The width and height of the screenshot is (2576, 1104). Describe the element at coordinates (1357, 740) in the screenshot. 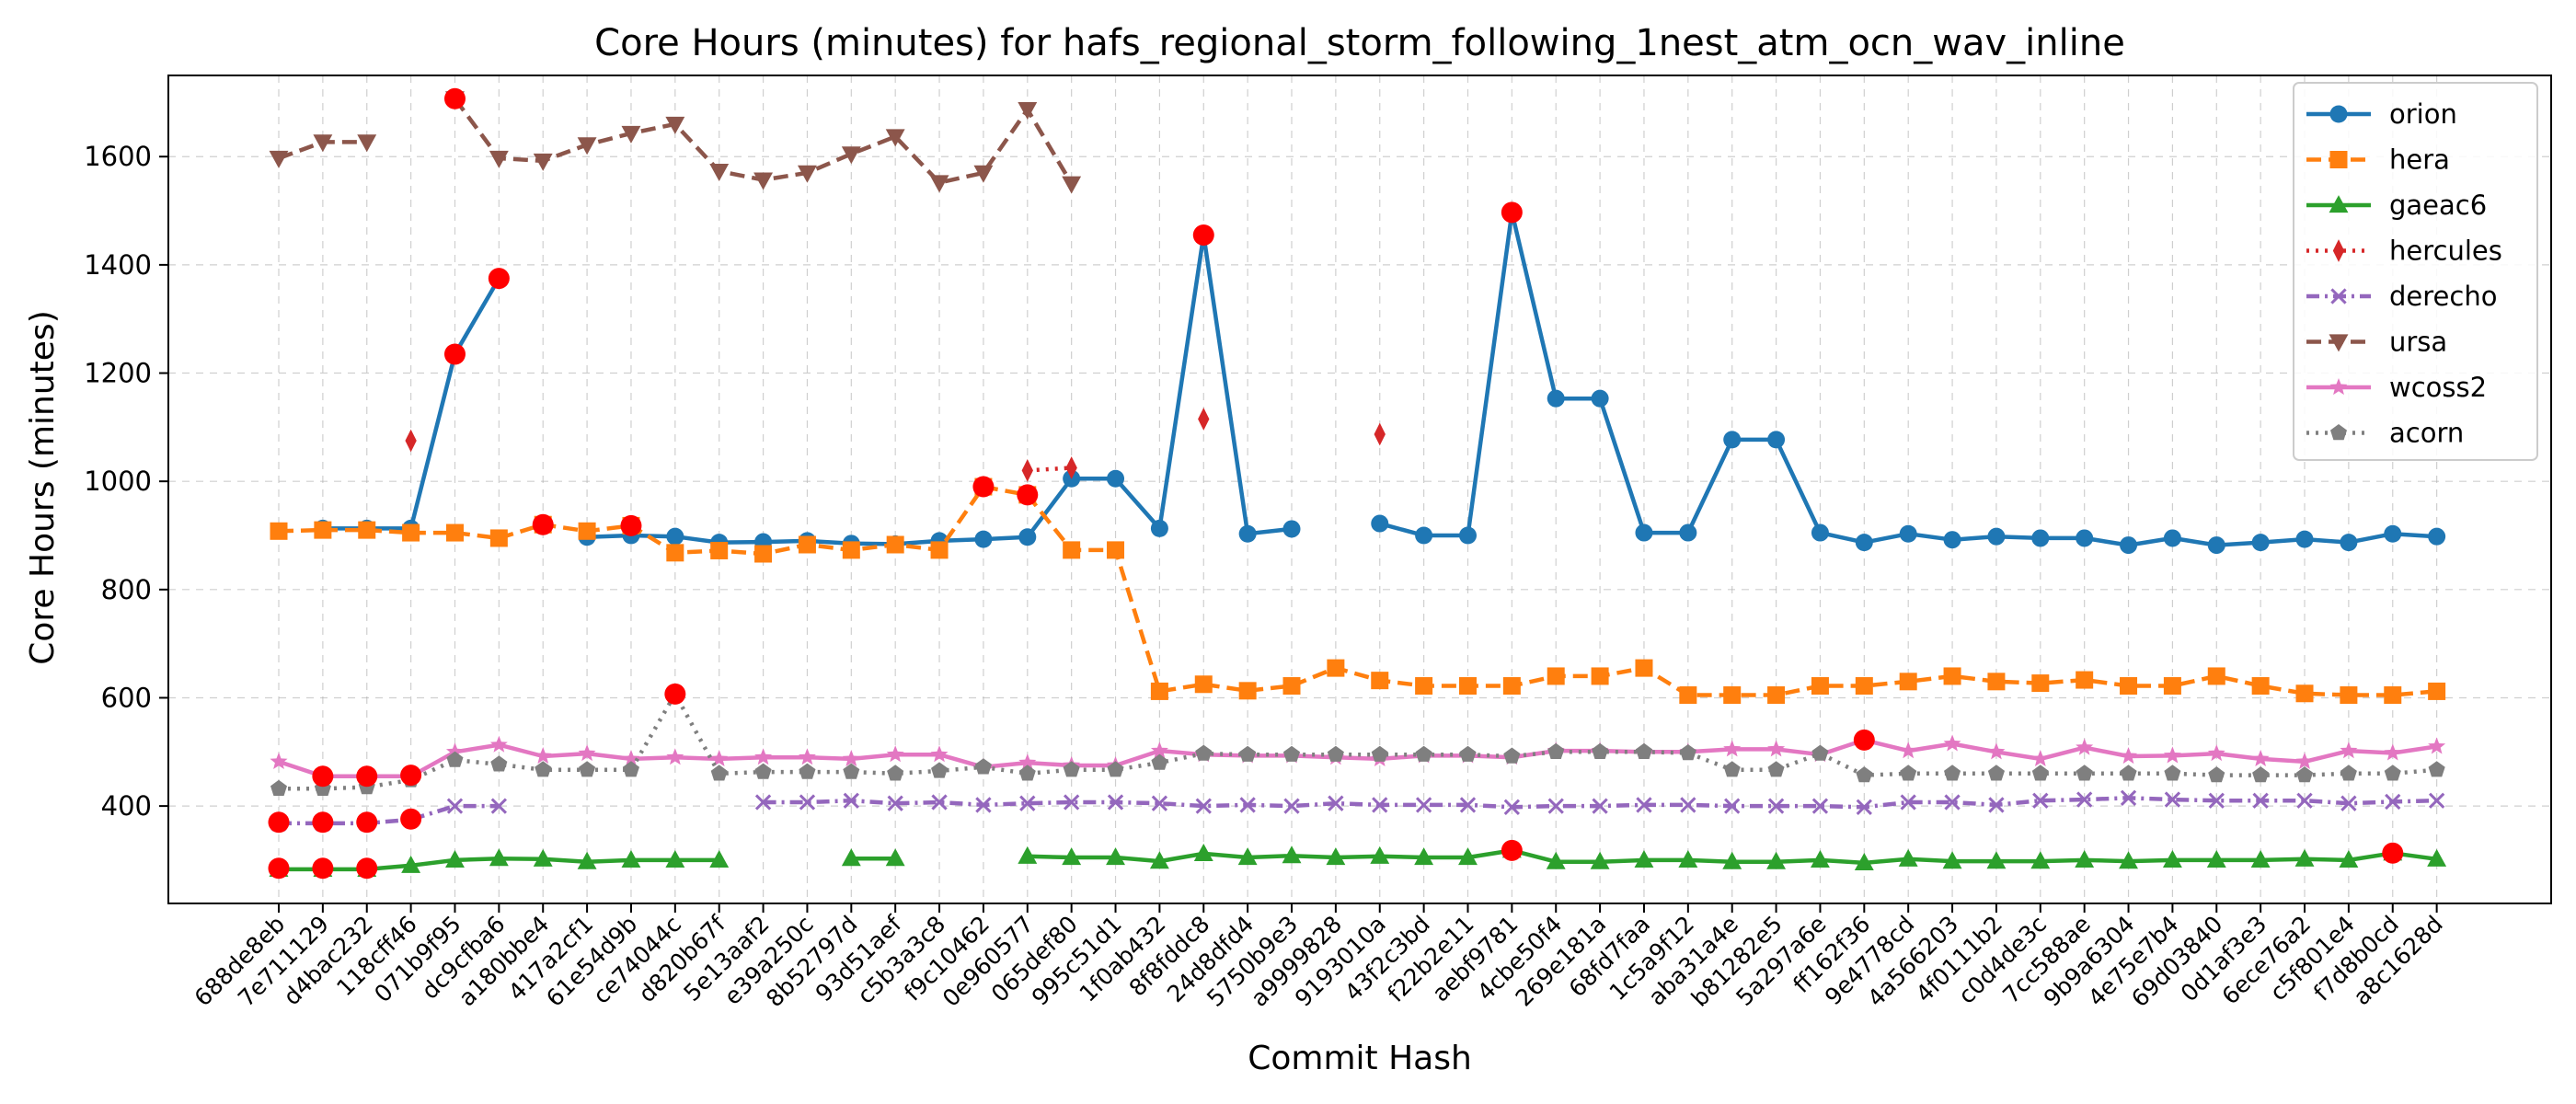

I see `series-acorn` at that location.